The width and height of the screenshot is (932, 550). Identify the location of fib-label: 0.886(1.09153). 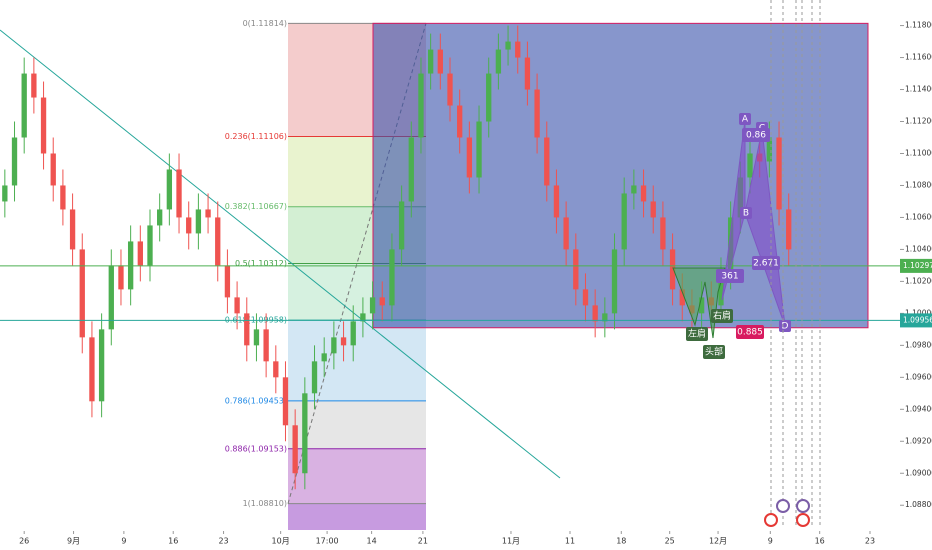
(256, 448).